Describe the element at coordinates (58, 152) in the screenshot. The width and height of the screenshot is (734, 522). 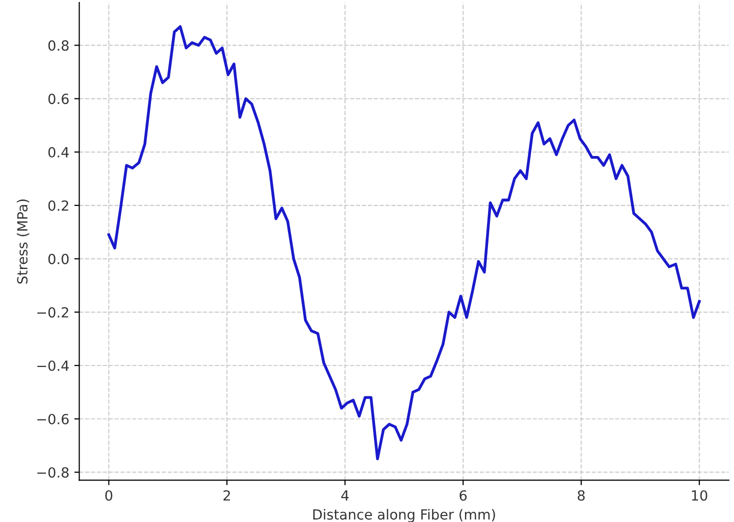
I see `y-tick-label: 0.4` at that location.